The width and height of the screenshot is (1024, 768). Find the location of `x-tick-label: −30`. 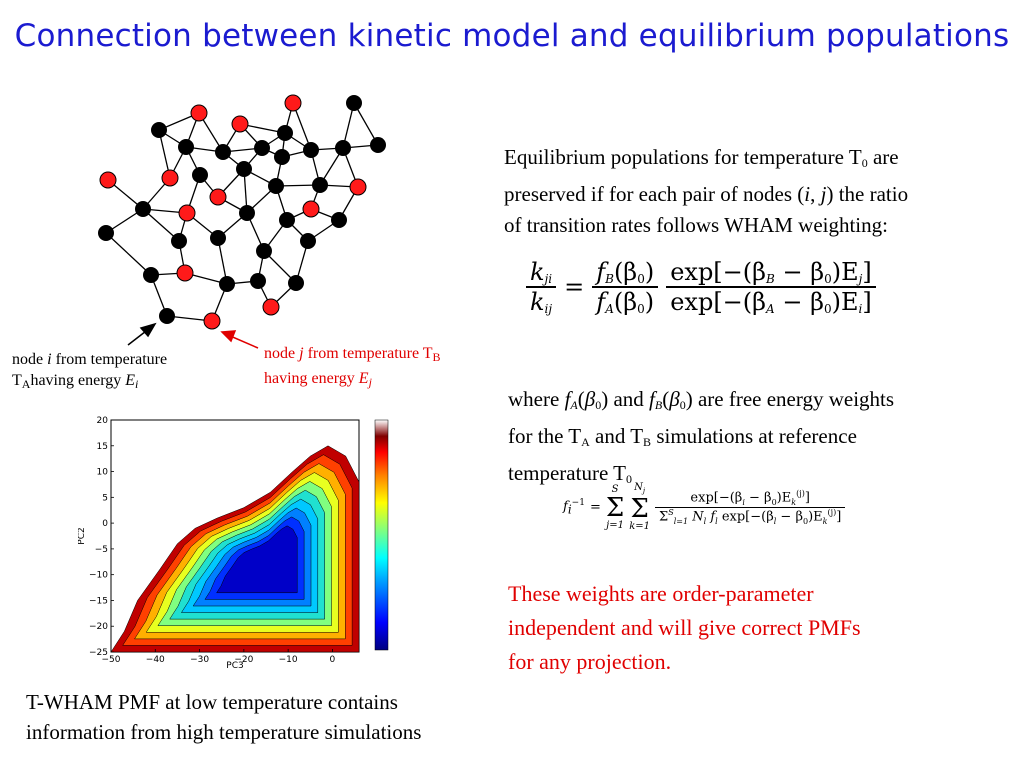

x-tick-label: −30 is located at coordinates (199, 660).